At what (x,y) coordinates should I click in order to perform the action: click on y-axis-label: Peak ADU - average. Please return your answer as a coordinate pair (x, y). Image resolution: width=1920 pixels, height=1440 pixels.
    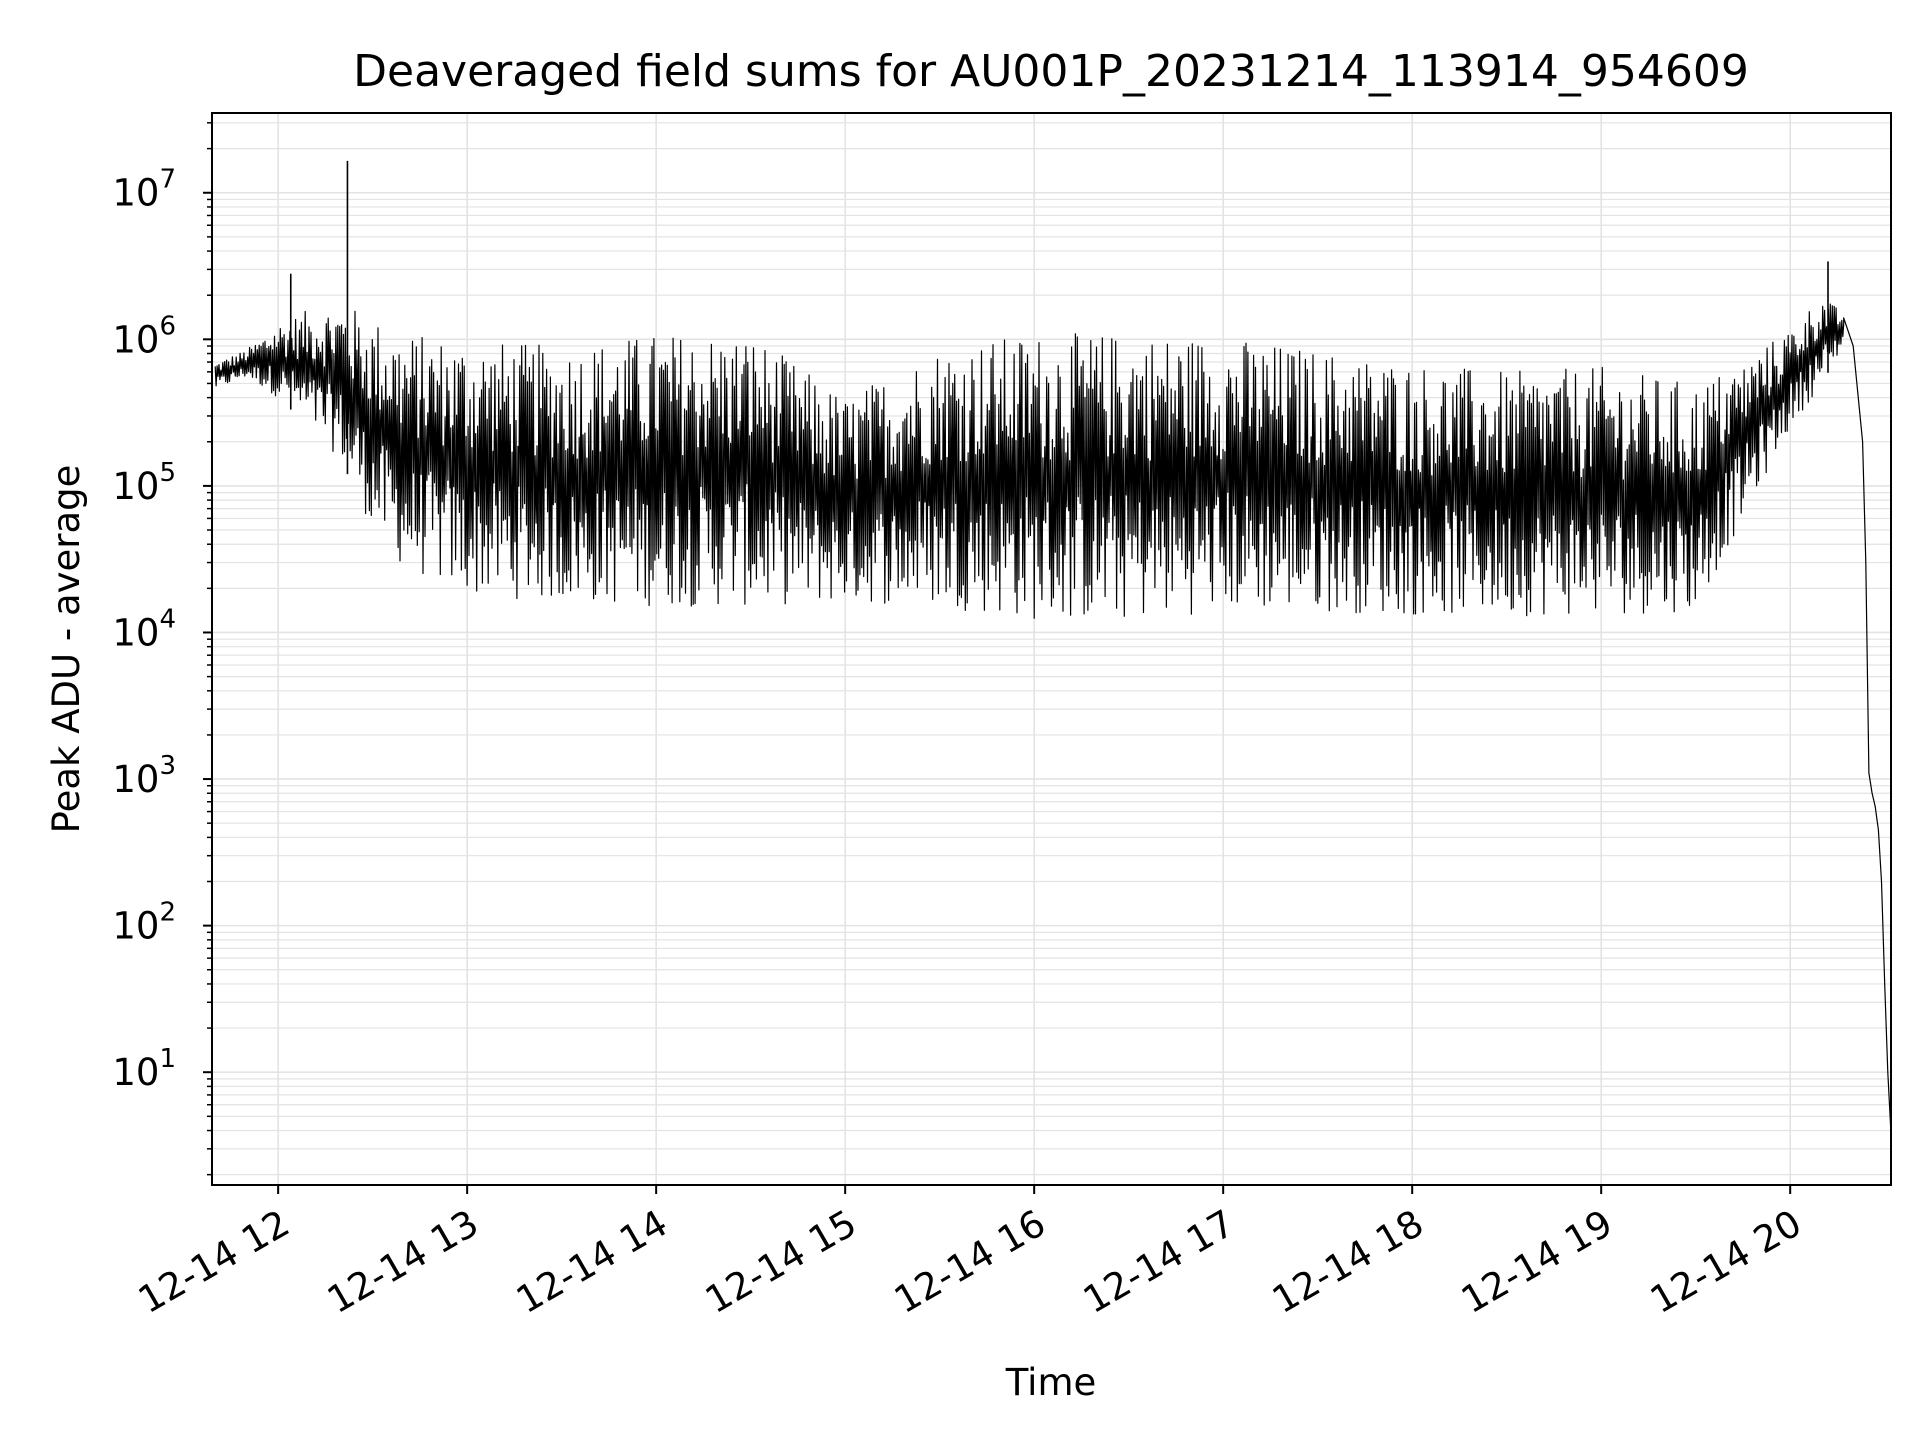
    Looking at the image, I should click on (66, 649).